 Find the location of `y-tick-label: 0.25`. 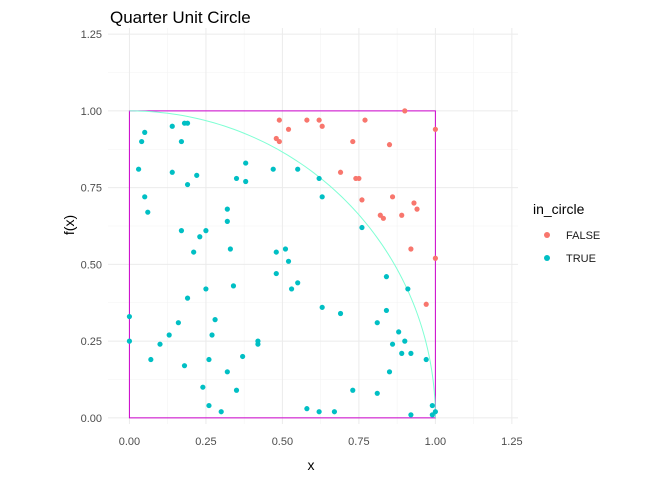

y-tick-label: 0.25 is located at coordinates (91, 342).